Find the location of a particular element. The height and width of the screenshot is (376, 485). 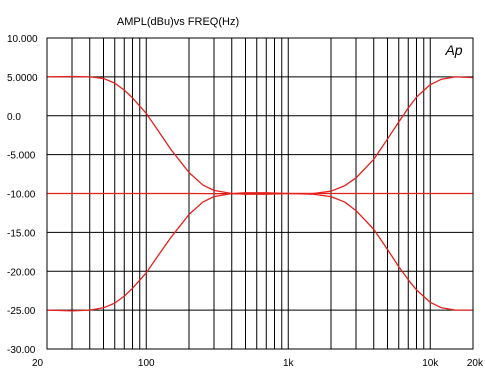

x-tick-label: 1k is located at coordinates (289, 363).